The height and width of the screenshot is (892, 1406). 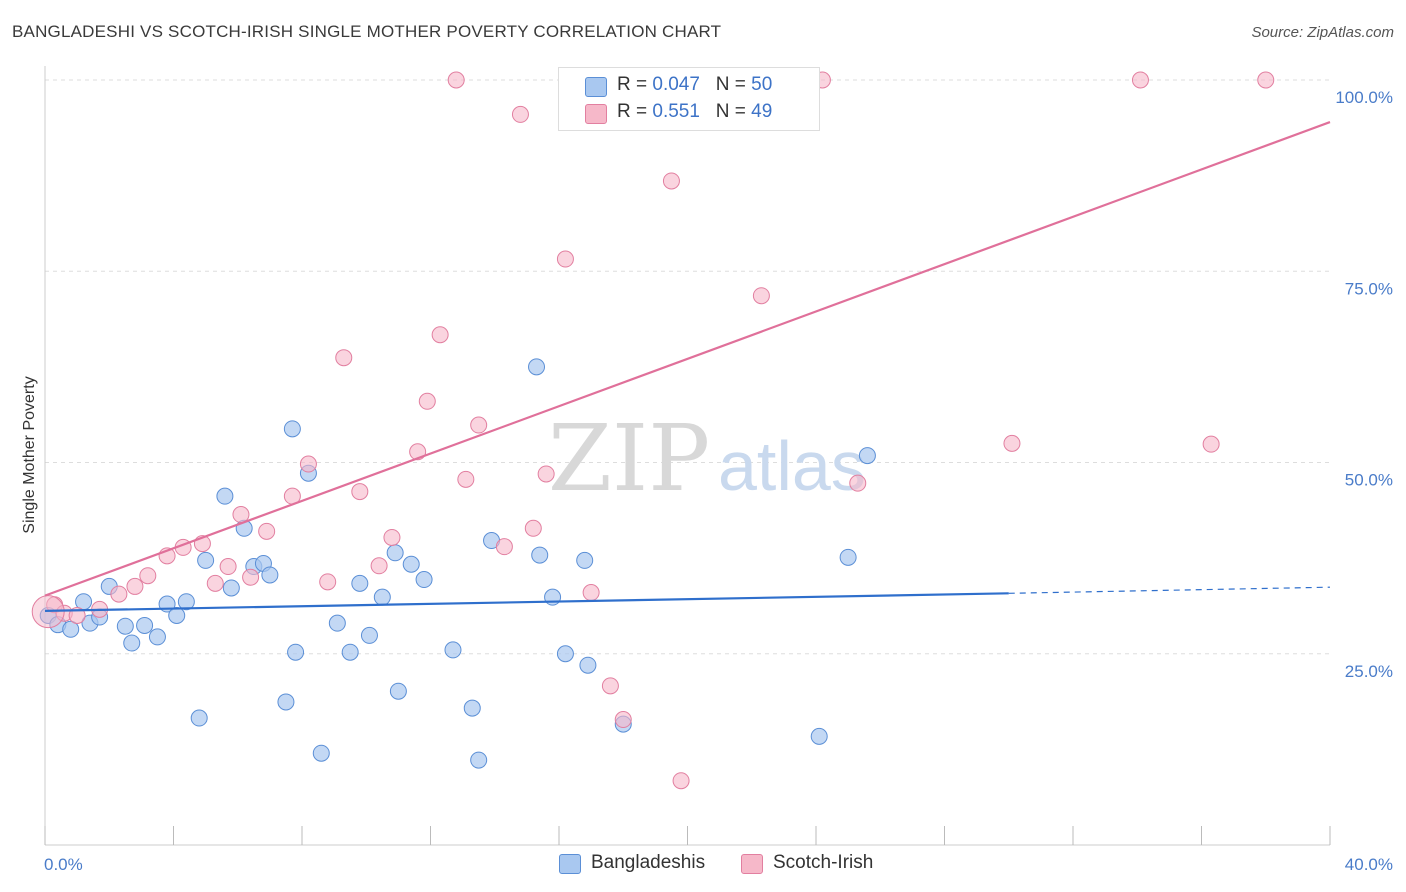 What do you see at coordinates (629, 458) in the screenshot?
I see `watermark-zip: ZIP` at bounding box center [629, 458].